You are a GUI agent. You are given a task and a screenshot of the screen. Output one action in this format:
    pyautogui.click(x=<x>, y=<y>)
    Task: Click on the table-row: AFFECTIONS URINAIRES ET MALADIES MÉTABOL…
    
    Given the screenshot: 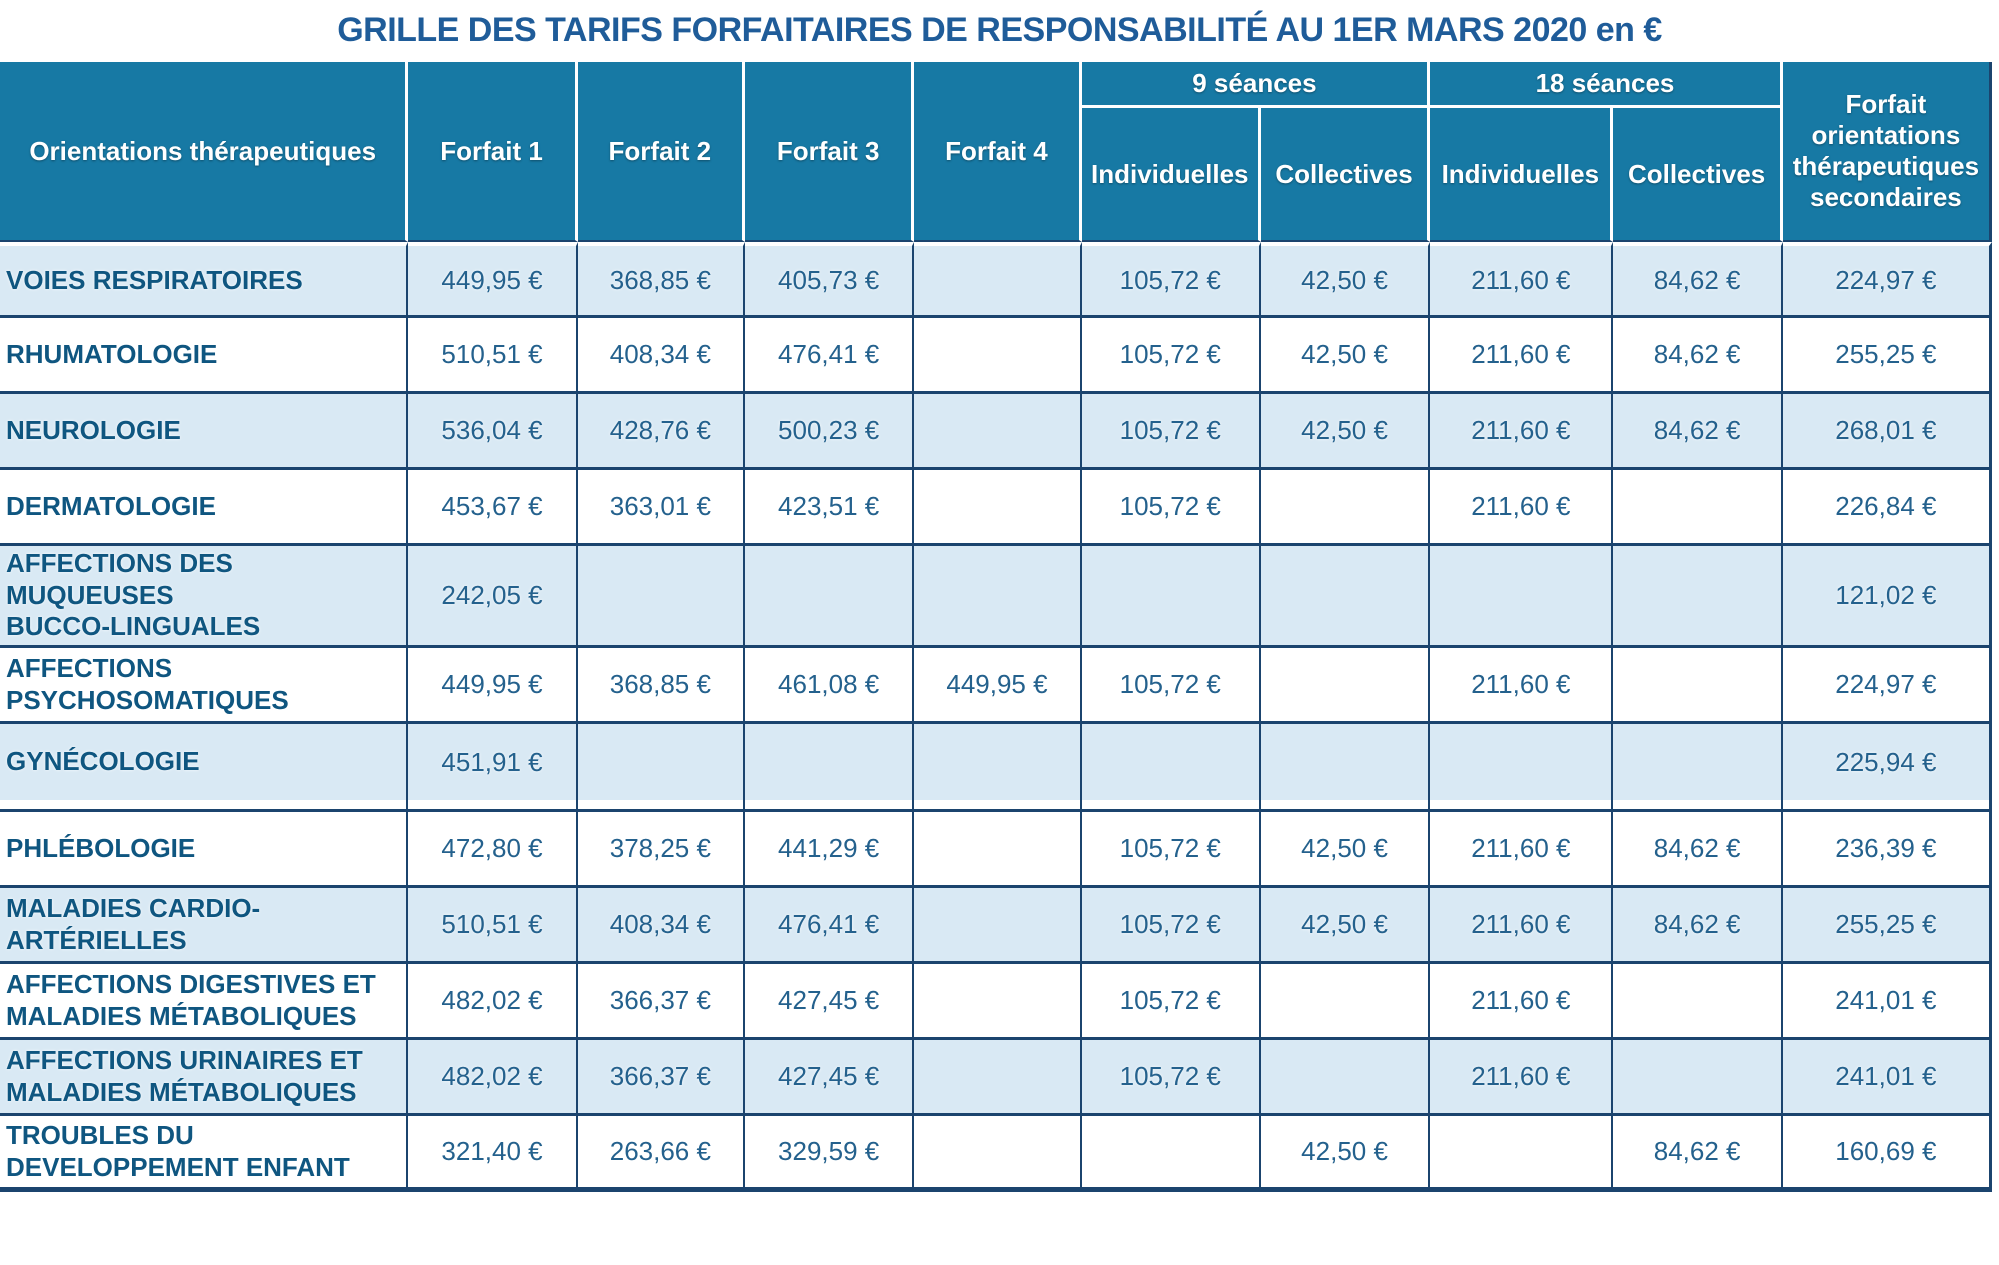 What is the action you would take?
    pyautogui.click(x=996, y=1078)
    